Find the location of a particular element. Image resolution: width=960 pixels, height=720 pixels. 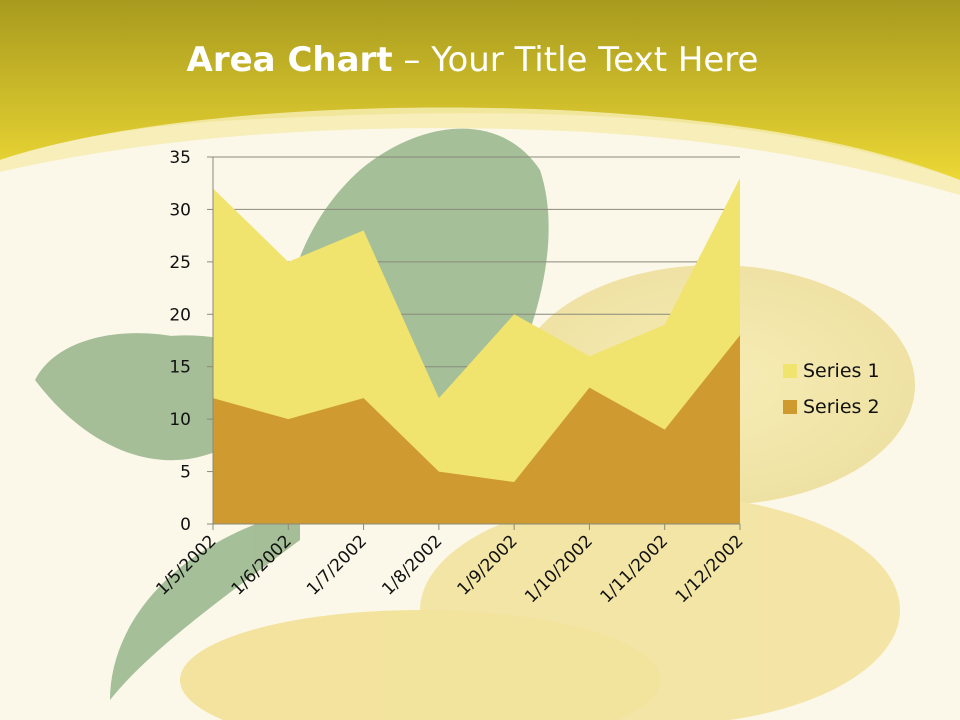

y-tick-label: 10 is located at coordinates (180, 420).